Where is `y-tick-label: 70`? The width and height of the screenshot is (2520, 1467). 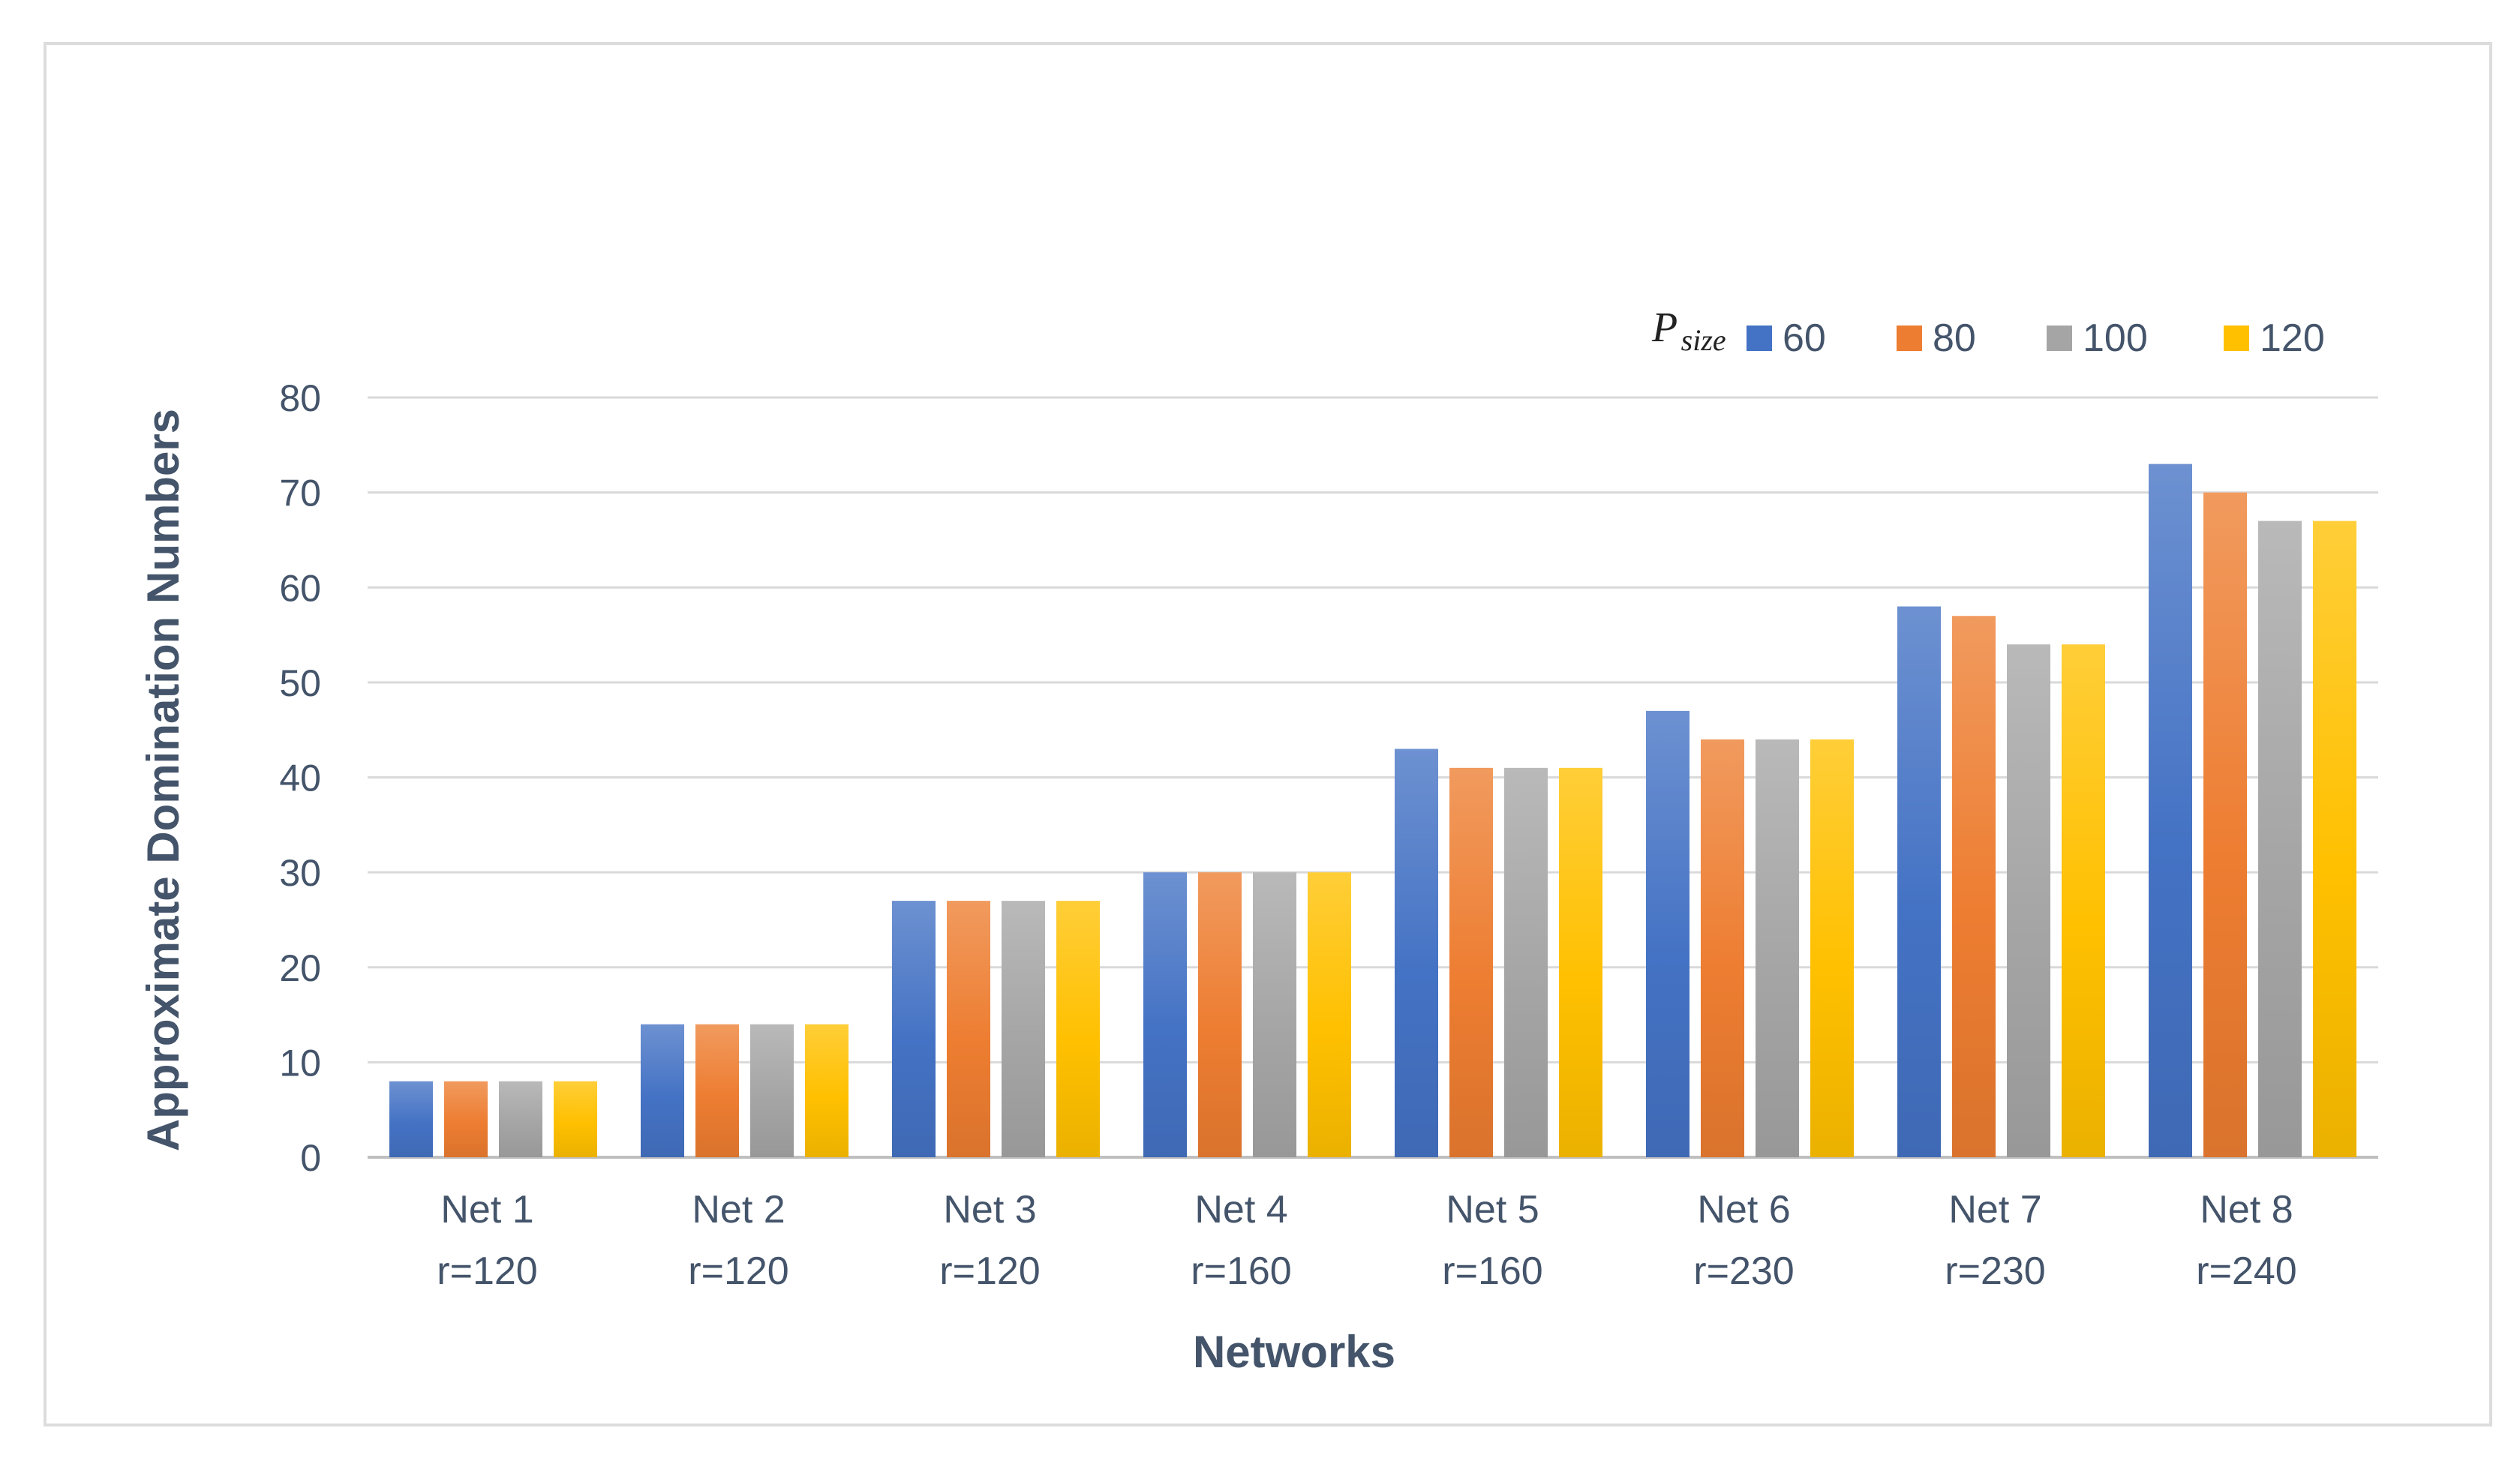
y-tick-label: 70 is located at coordinates (300, 493).